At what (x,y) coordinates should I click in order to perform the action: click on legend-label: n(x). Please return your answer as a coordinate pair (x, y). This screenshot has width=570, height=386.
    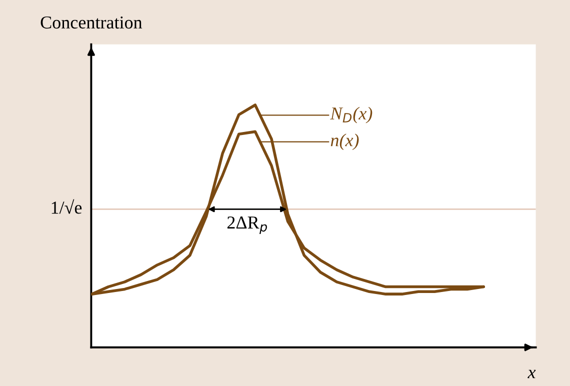
    Looking at the image, I should click on (344, 142).